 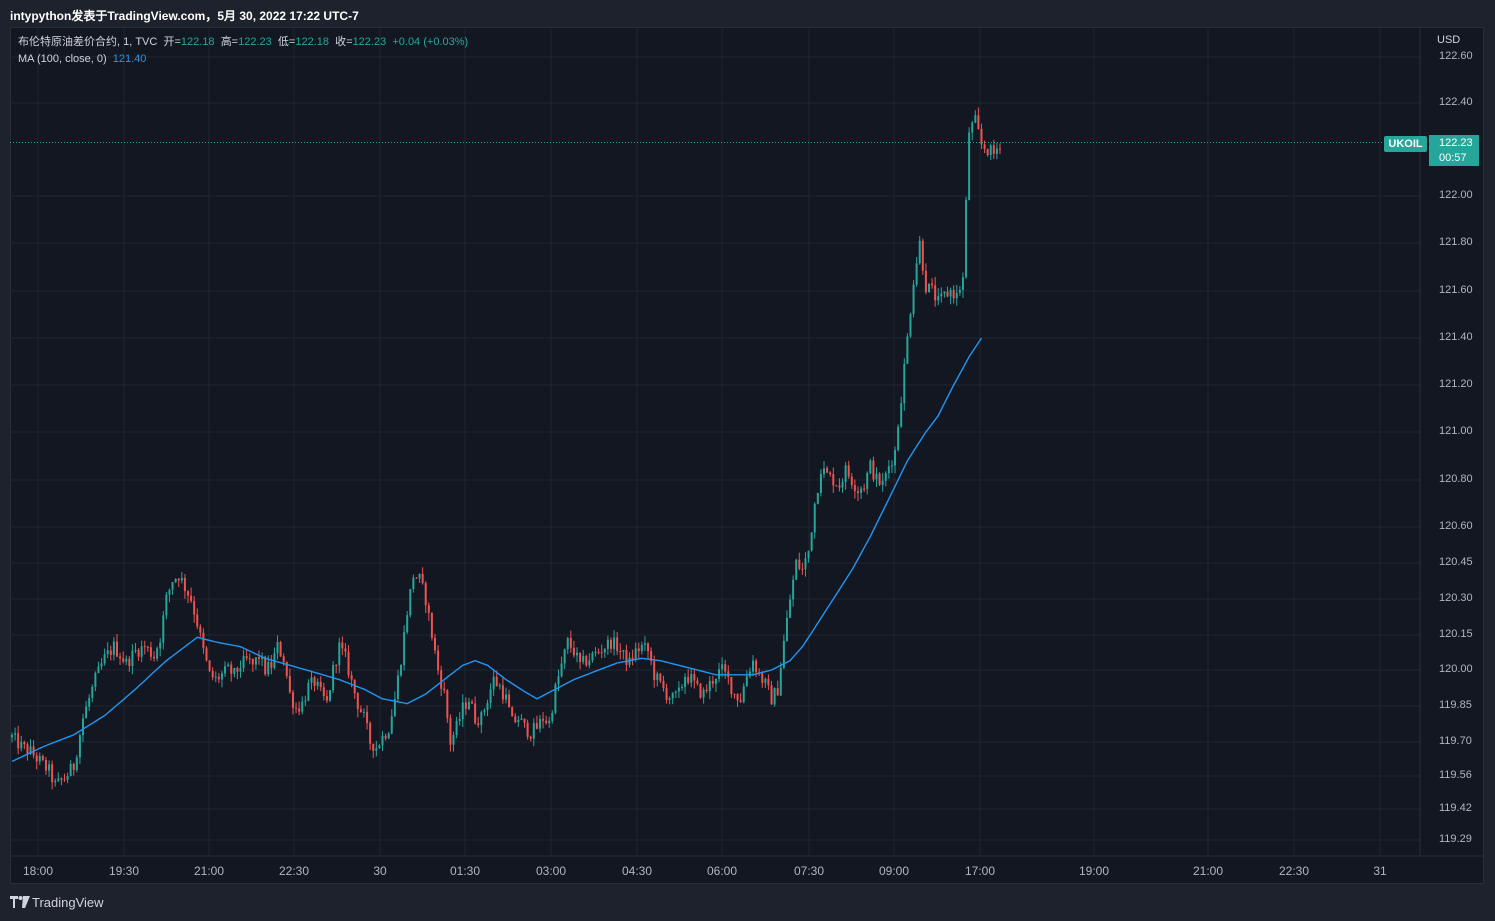 I want to click on close-value: 122.23, so click(x=369, y=42).